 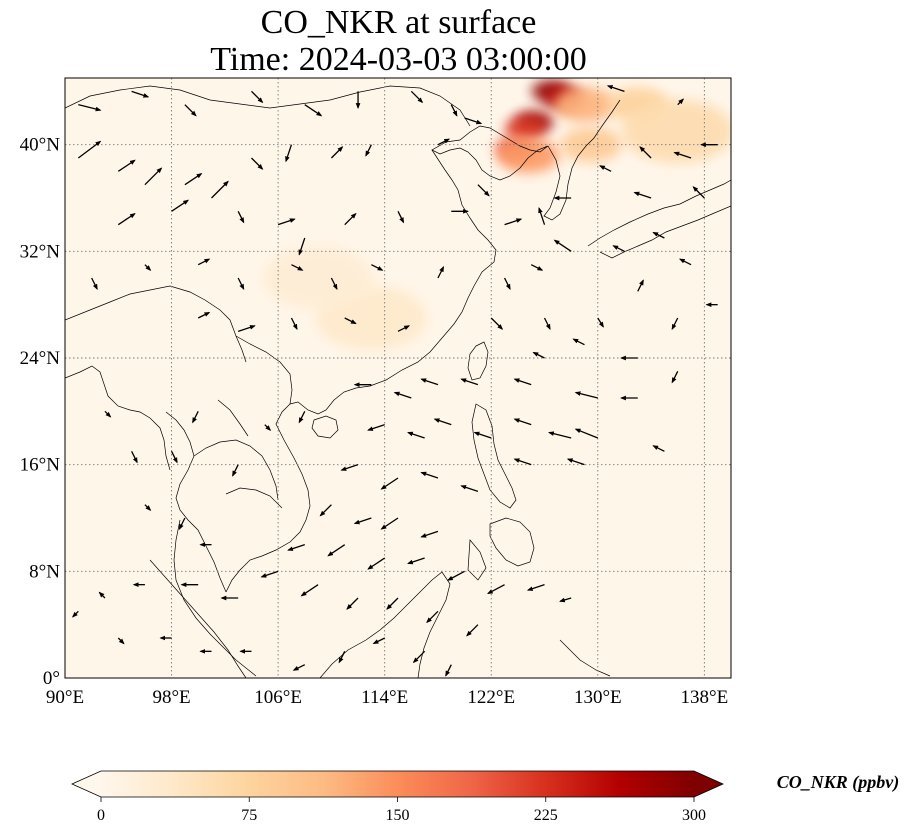 I want to click on colorbar-gradient, so click(x=397, y=784).